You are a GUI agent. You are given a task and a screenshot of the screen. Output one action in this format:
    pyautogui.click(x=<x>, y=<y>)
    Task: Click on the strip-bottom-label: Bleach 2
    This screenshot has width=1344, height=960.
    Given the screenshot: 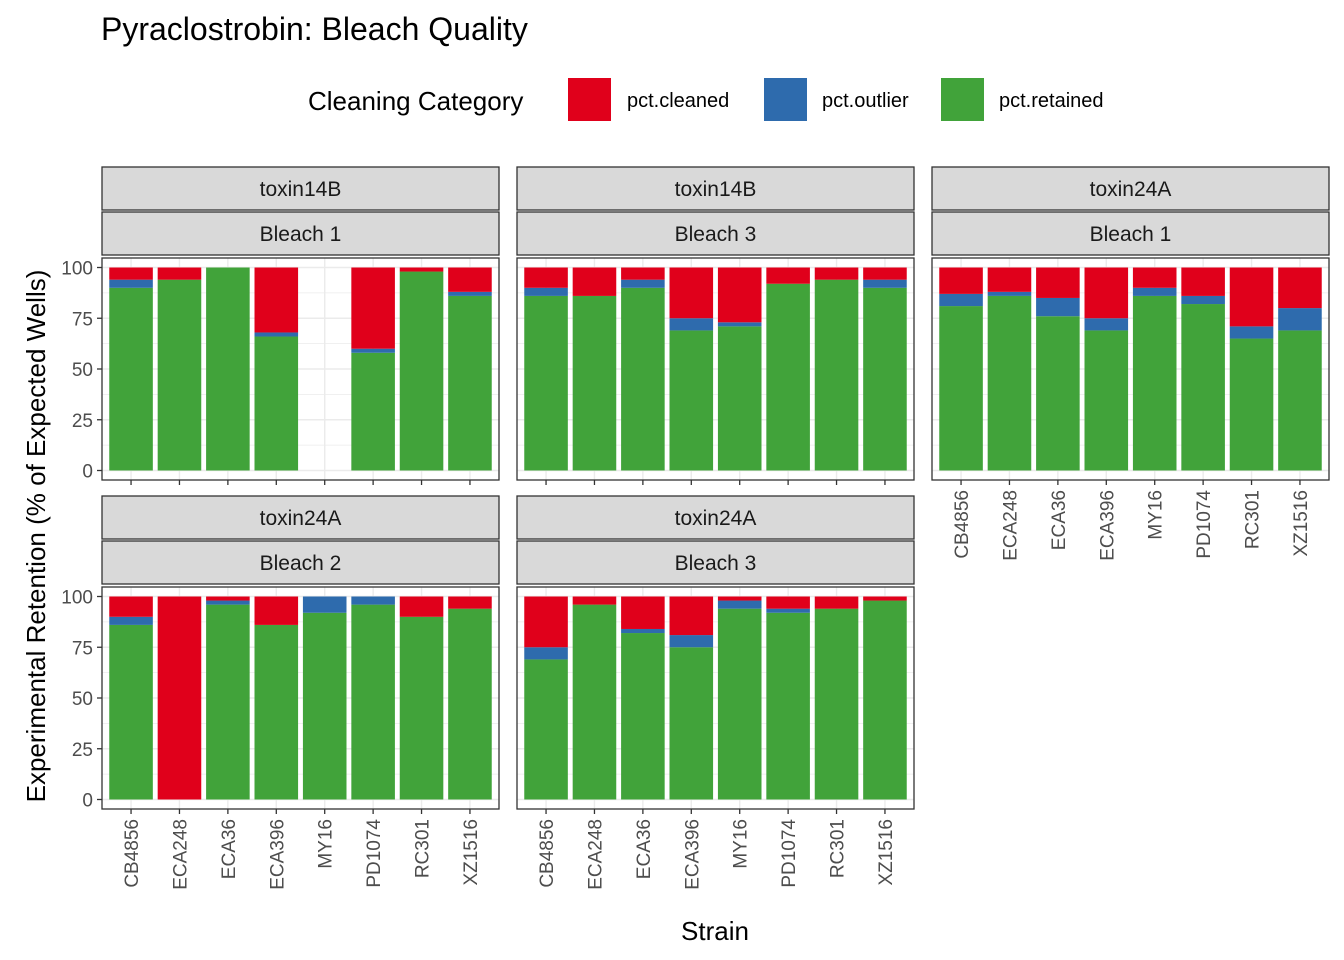 What is the action you would take?
    pyautogui.click(x=301, y=563)
    